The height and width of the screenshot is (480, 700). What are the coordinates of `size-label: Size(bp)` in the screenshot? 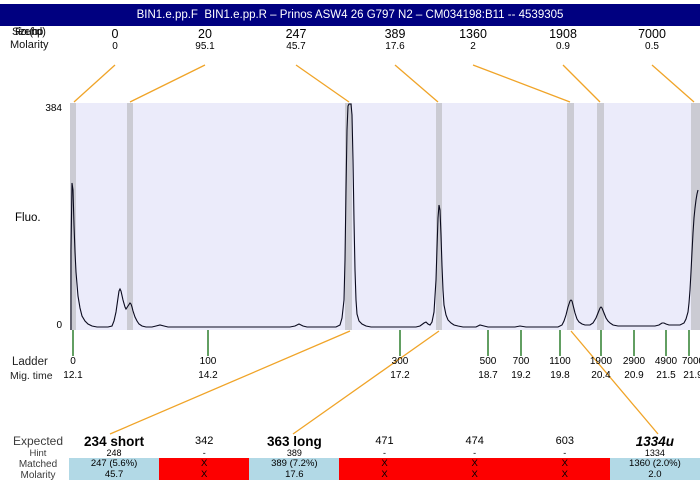 It's located at (29, 32).